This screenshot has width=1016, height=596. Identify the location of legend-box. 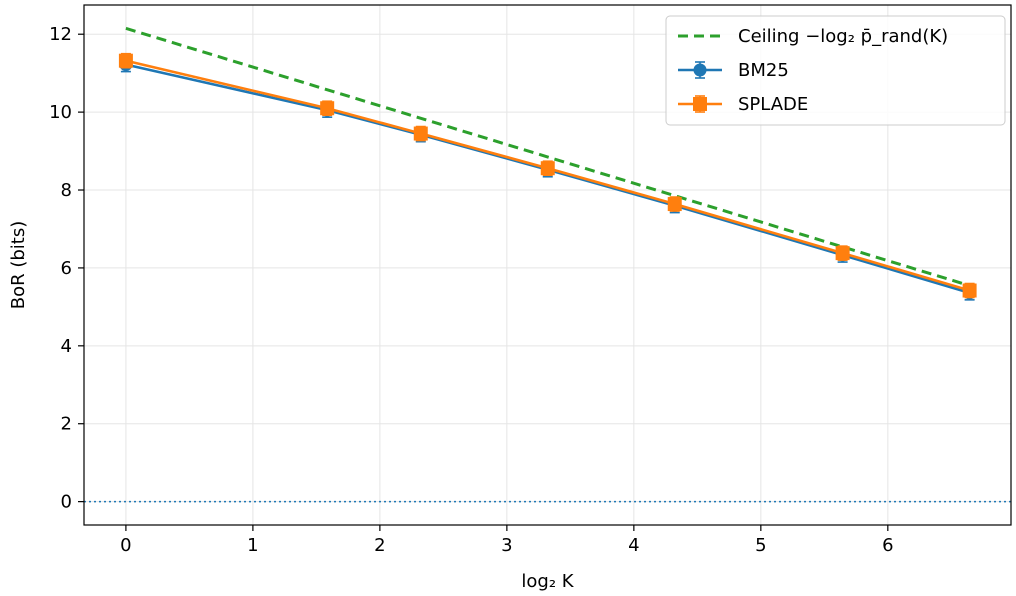
(835, 70).